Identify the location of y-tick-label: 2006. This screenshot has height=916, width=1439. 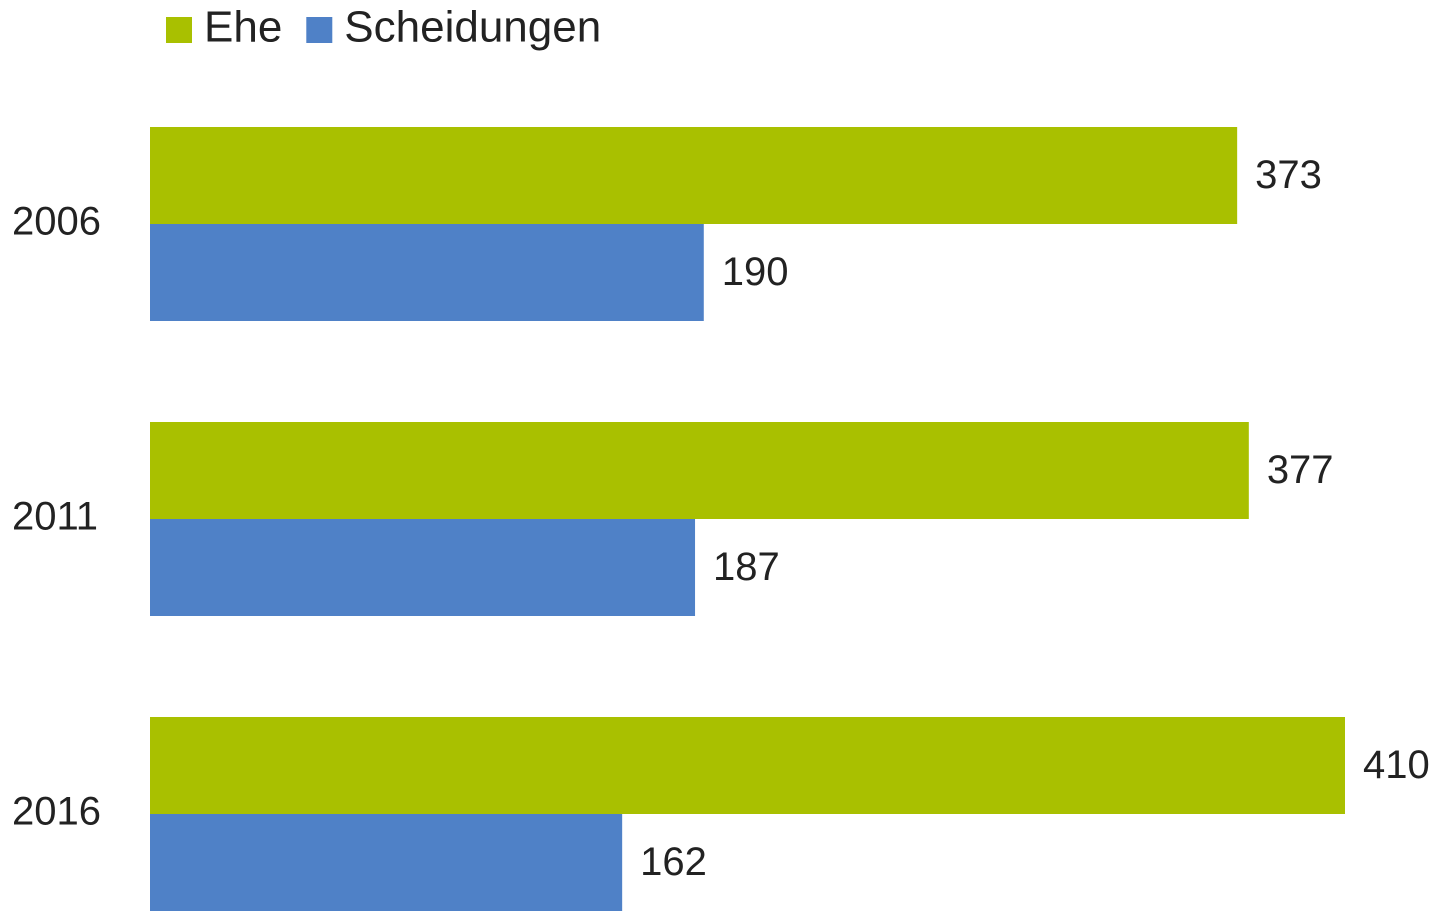
(56, 222).